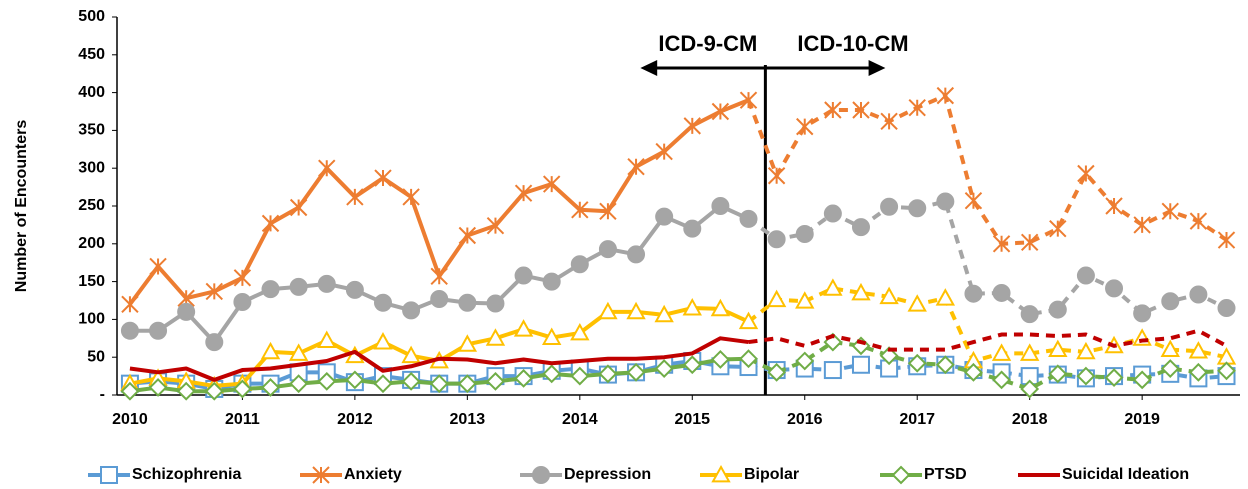 The image size is (1248, 489). Describe the element at coordinates (580, 419) in the screenshot. I see `x-tick-label: 2014` at that location.